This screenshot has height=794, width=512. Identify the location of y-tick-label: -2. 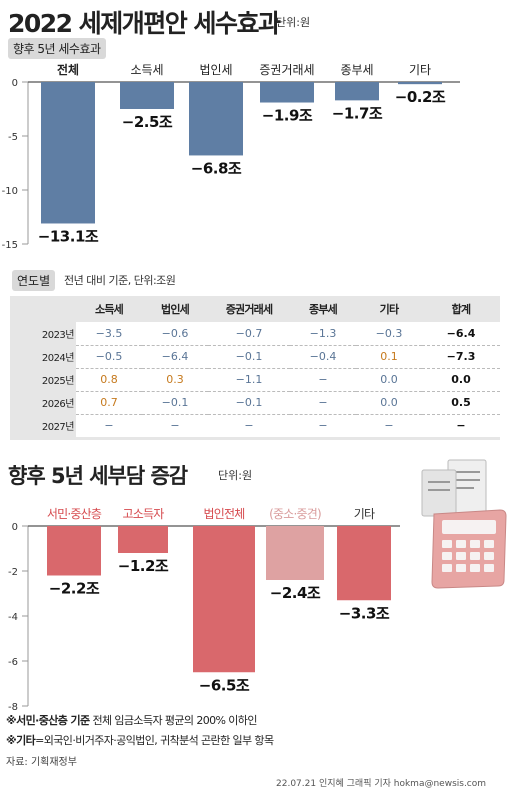
(13, 572).